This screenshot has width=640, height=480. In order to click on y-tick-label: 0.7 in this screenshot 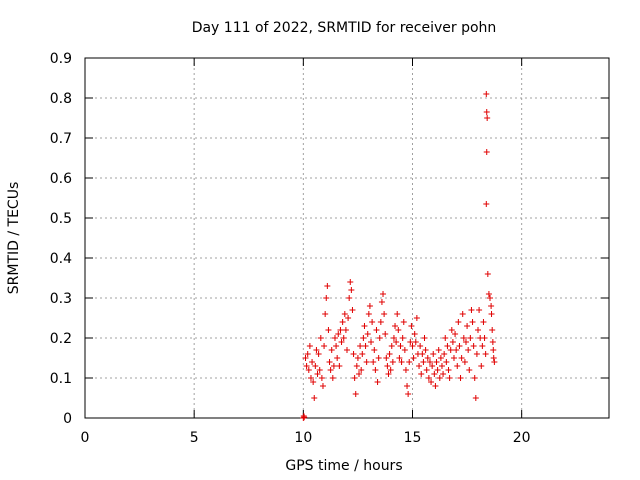, I will do `click(61, 139)`.